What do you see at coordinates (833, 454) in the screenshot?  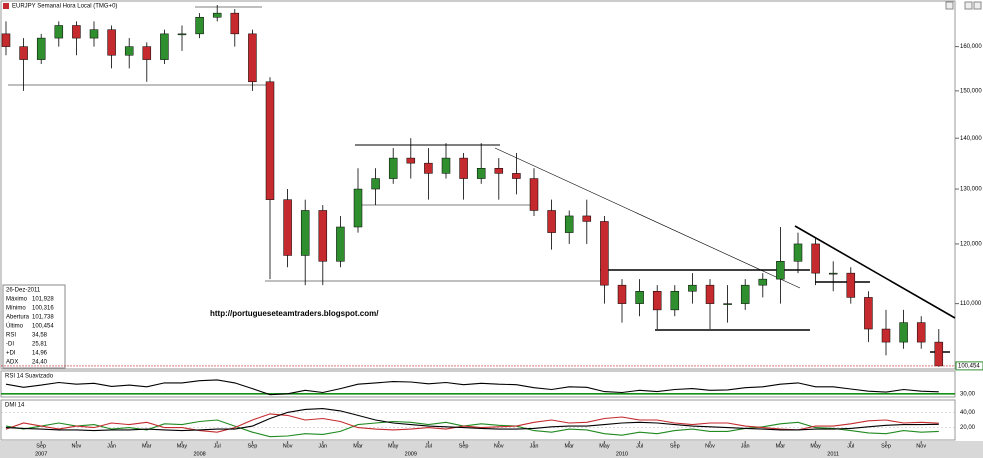 I see `year-label: 2011` at bounding box center [833, 454].